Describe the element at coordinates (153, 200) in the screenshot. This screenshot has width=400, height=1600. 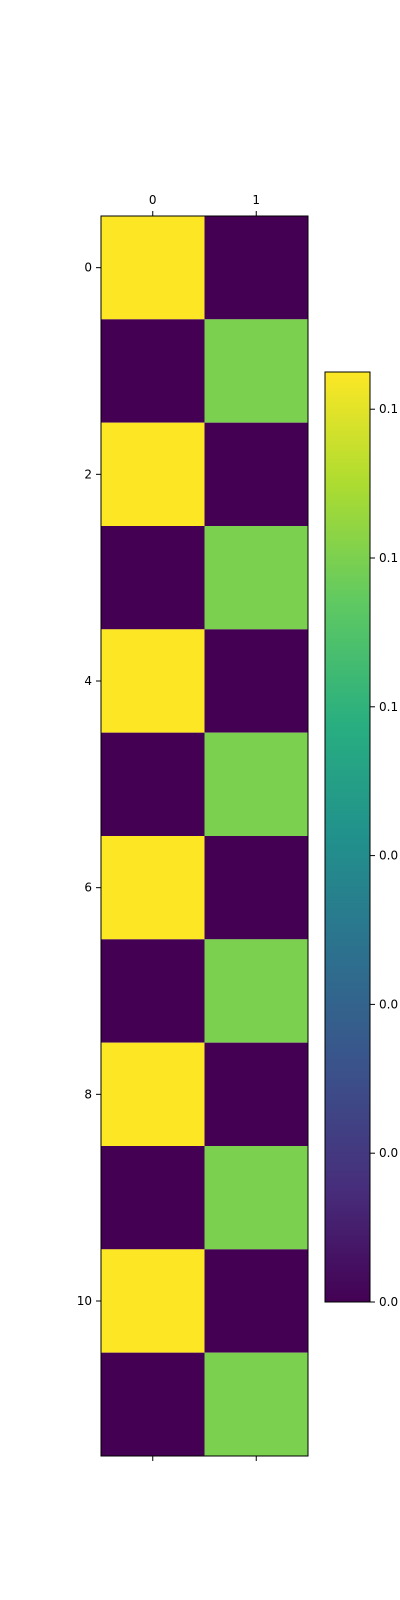
I see `x-tick-label-0: 0` at that location.